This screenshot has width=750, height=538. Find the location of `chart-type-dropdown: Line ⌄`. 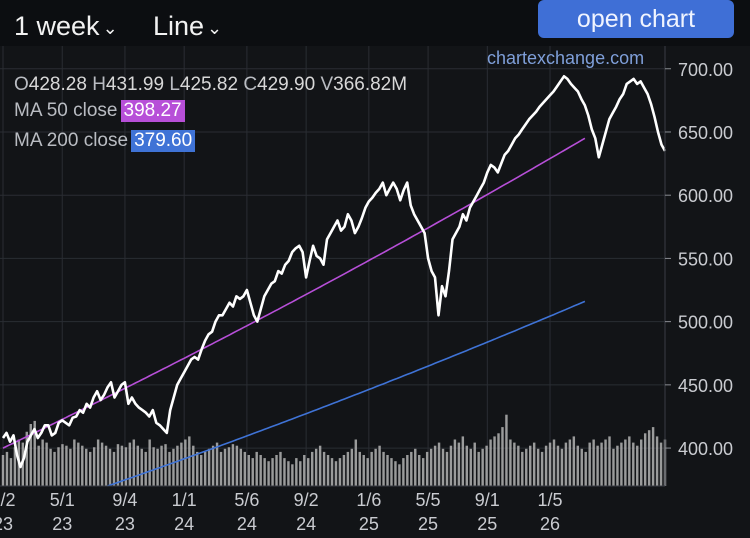

chart-type-dropdown: Line ⌄ is located at coordinates (187, 26).